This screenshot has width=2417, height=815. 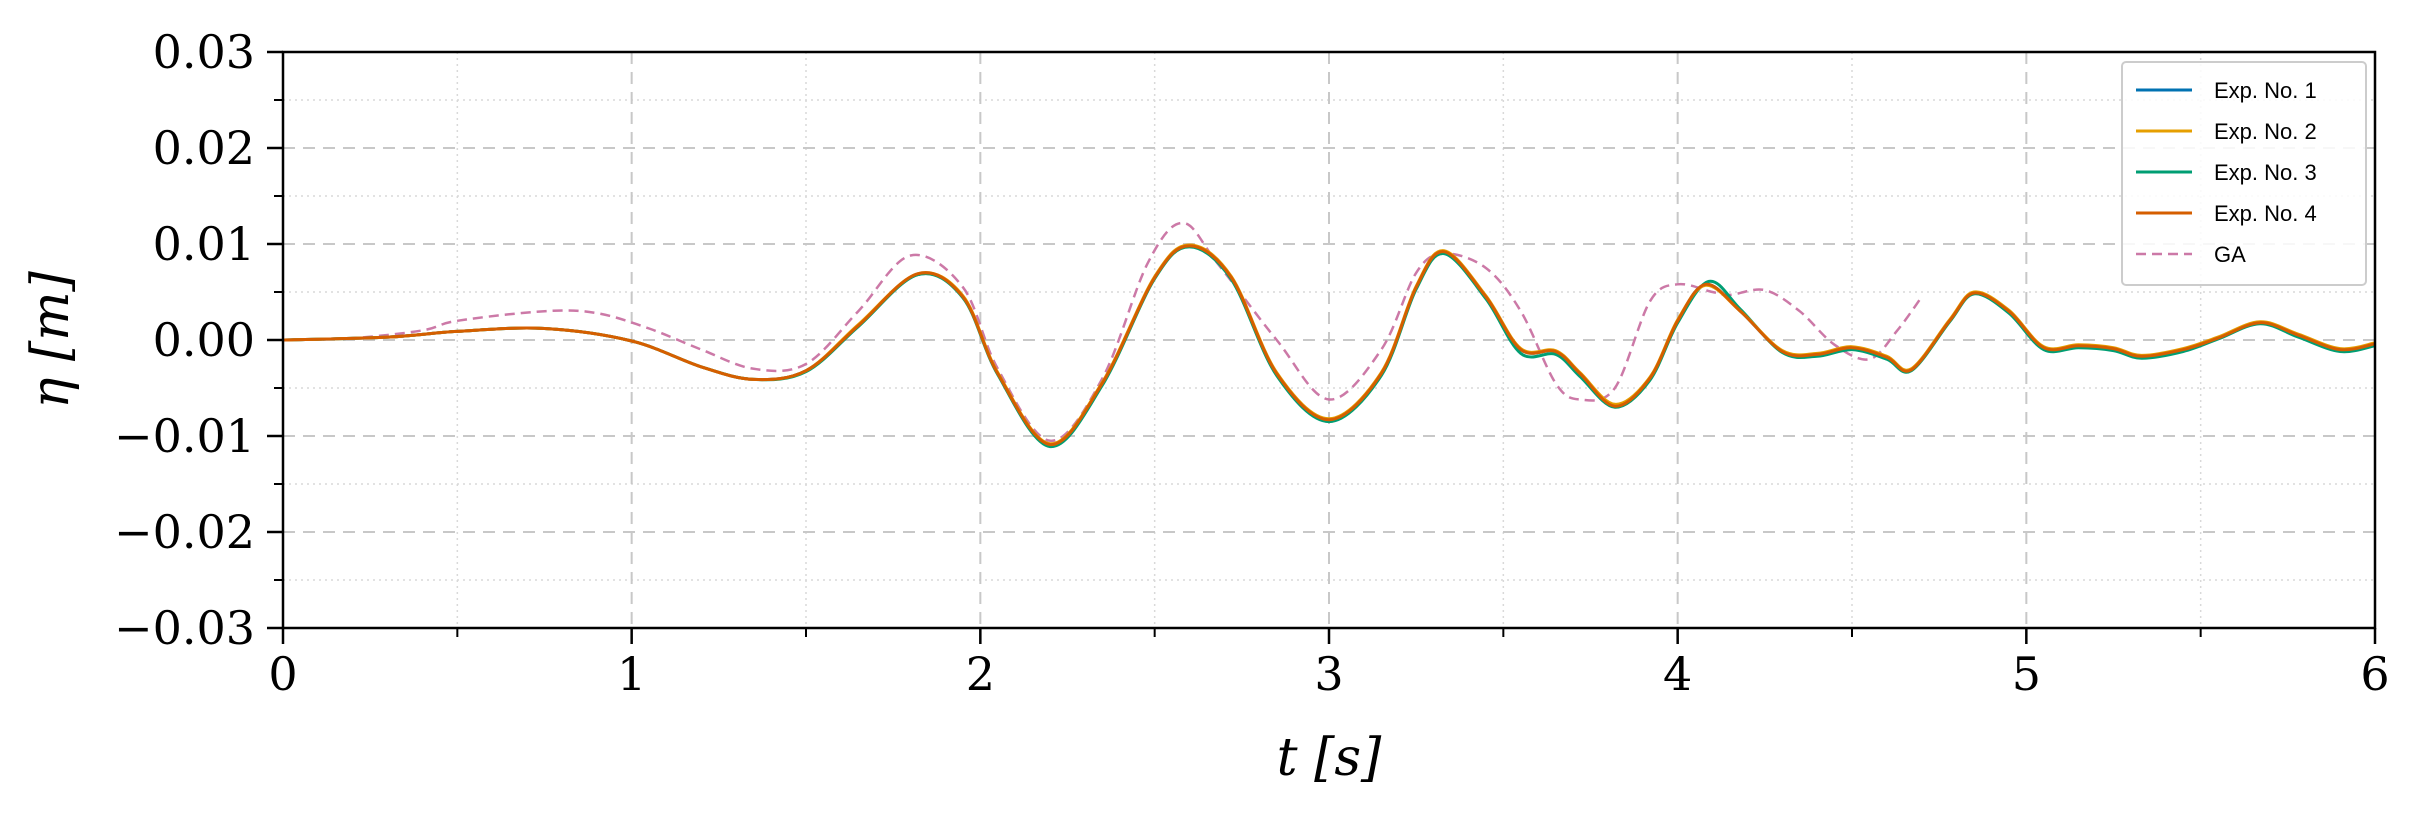 What do you see at coordinates (2026, 674) in the screenshot?
I see `x-tick-label: 5` at bounding box center [2026, 674].